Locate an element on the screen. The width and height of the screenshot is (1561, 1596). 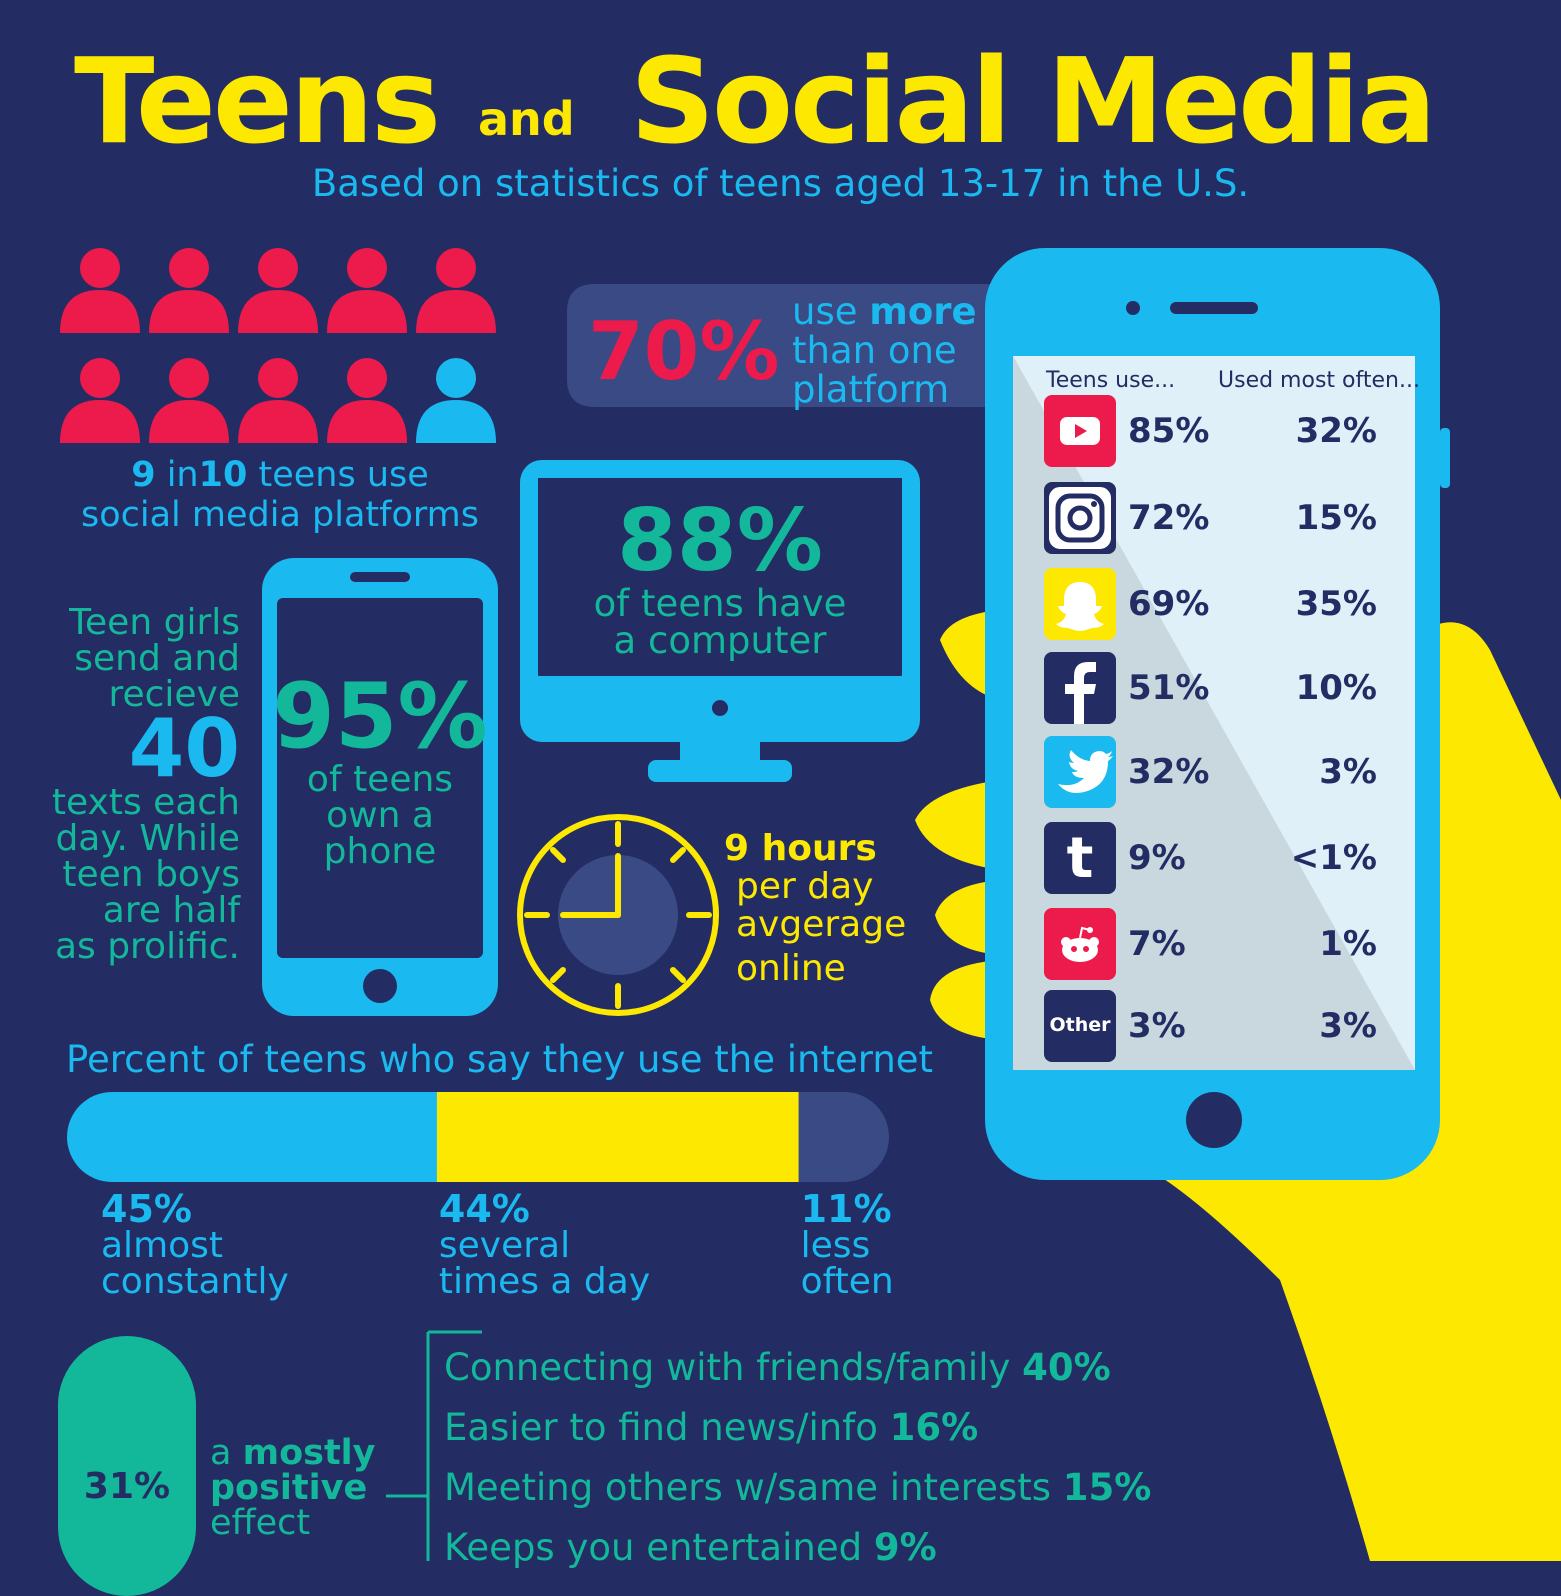
bubble-line2: than one is located at coordinates (874, 350).